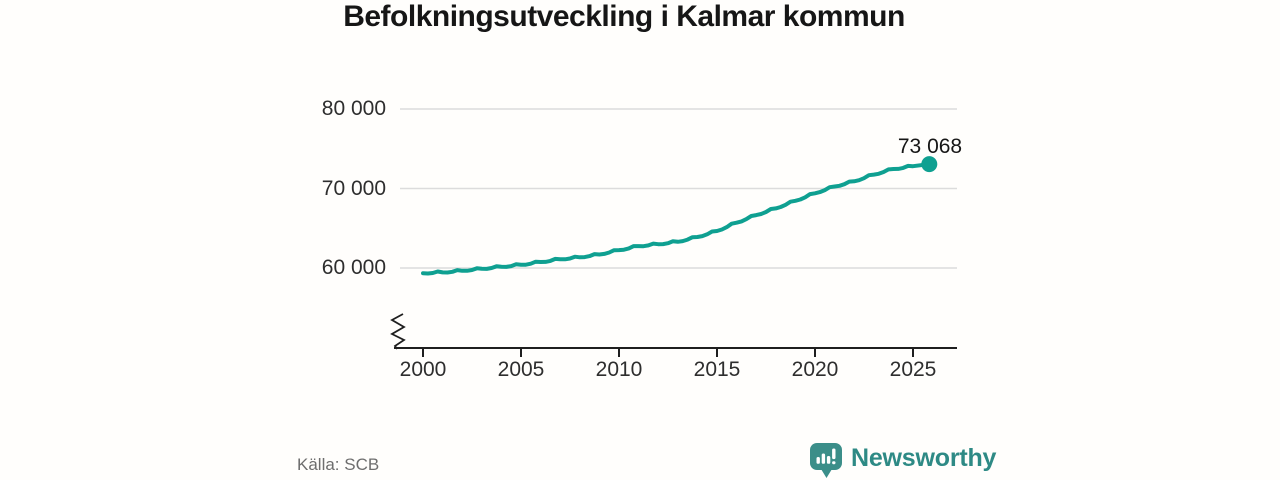 This screenshot has width=1280, height=480. Describe the element at coordinates (826, 460) in the screenshot. I see `newsworthy-logo-icon` at that location.